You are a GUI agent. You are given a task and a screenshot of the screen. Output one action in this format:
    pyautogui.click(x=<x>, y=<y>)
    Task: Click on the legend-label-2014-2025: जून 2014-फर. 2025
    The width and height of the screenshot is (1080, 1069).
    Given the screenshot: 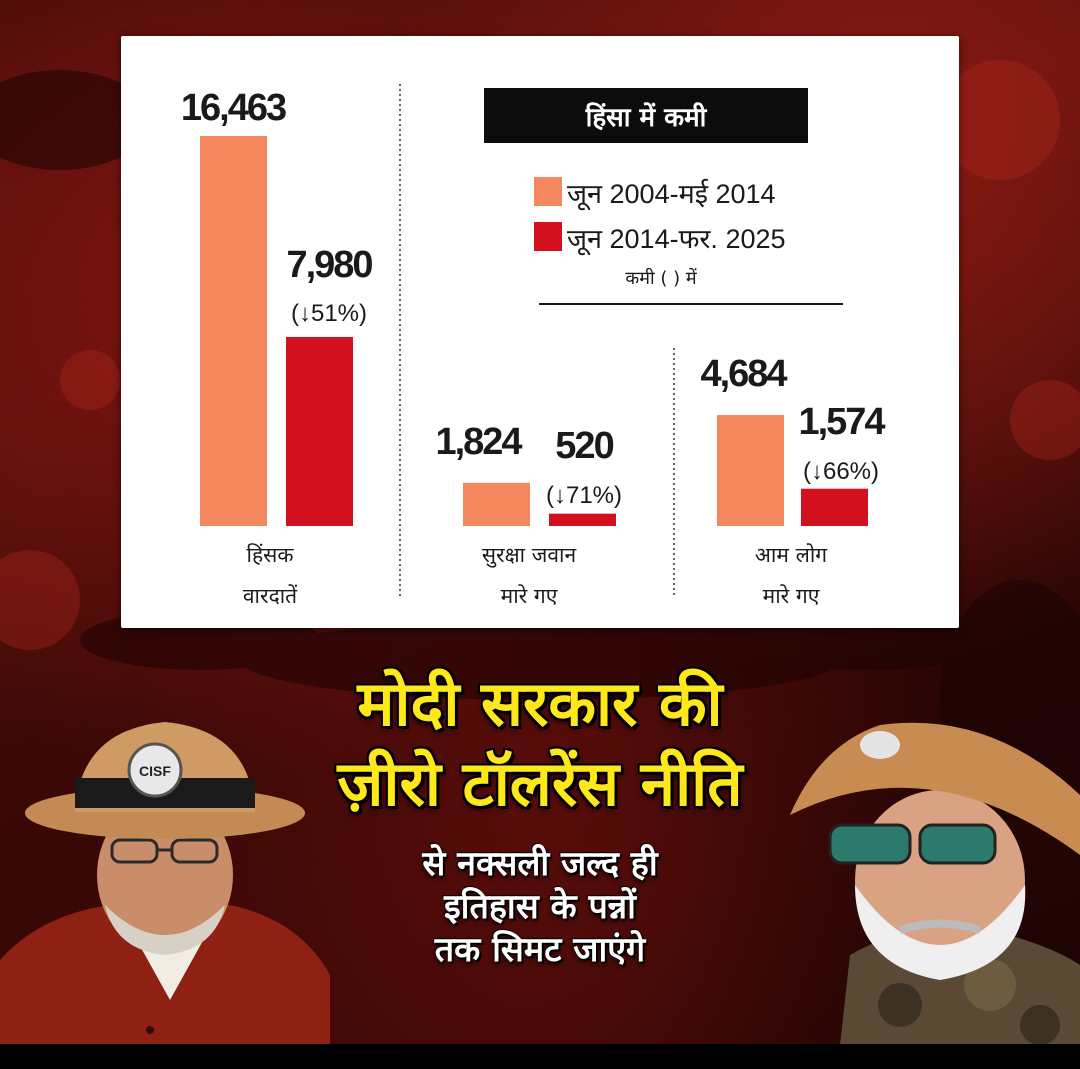 What is the action you would take?
    pyautogui.click(x=676, y=240)
    